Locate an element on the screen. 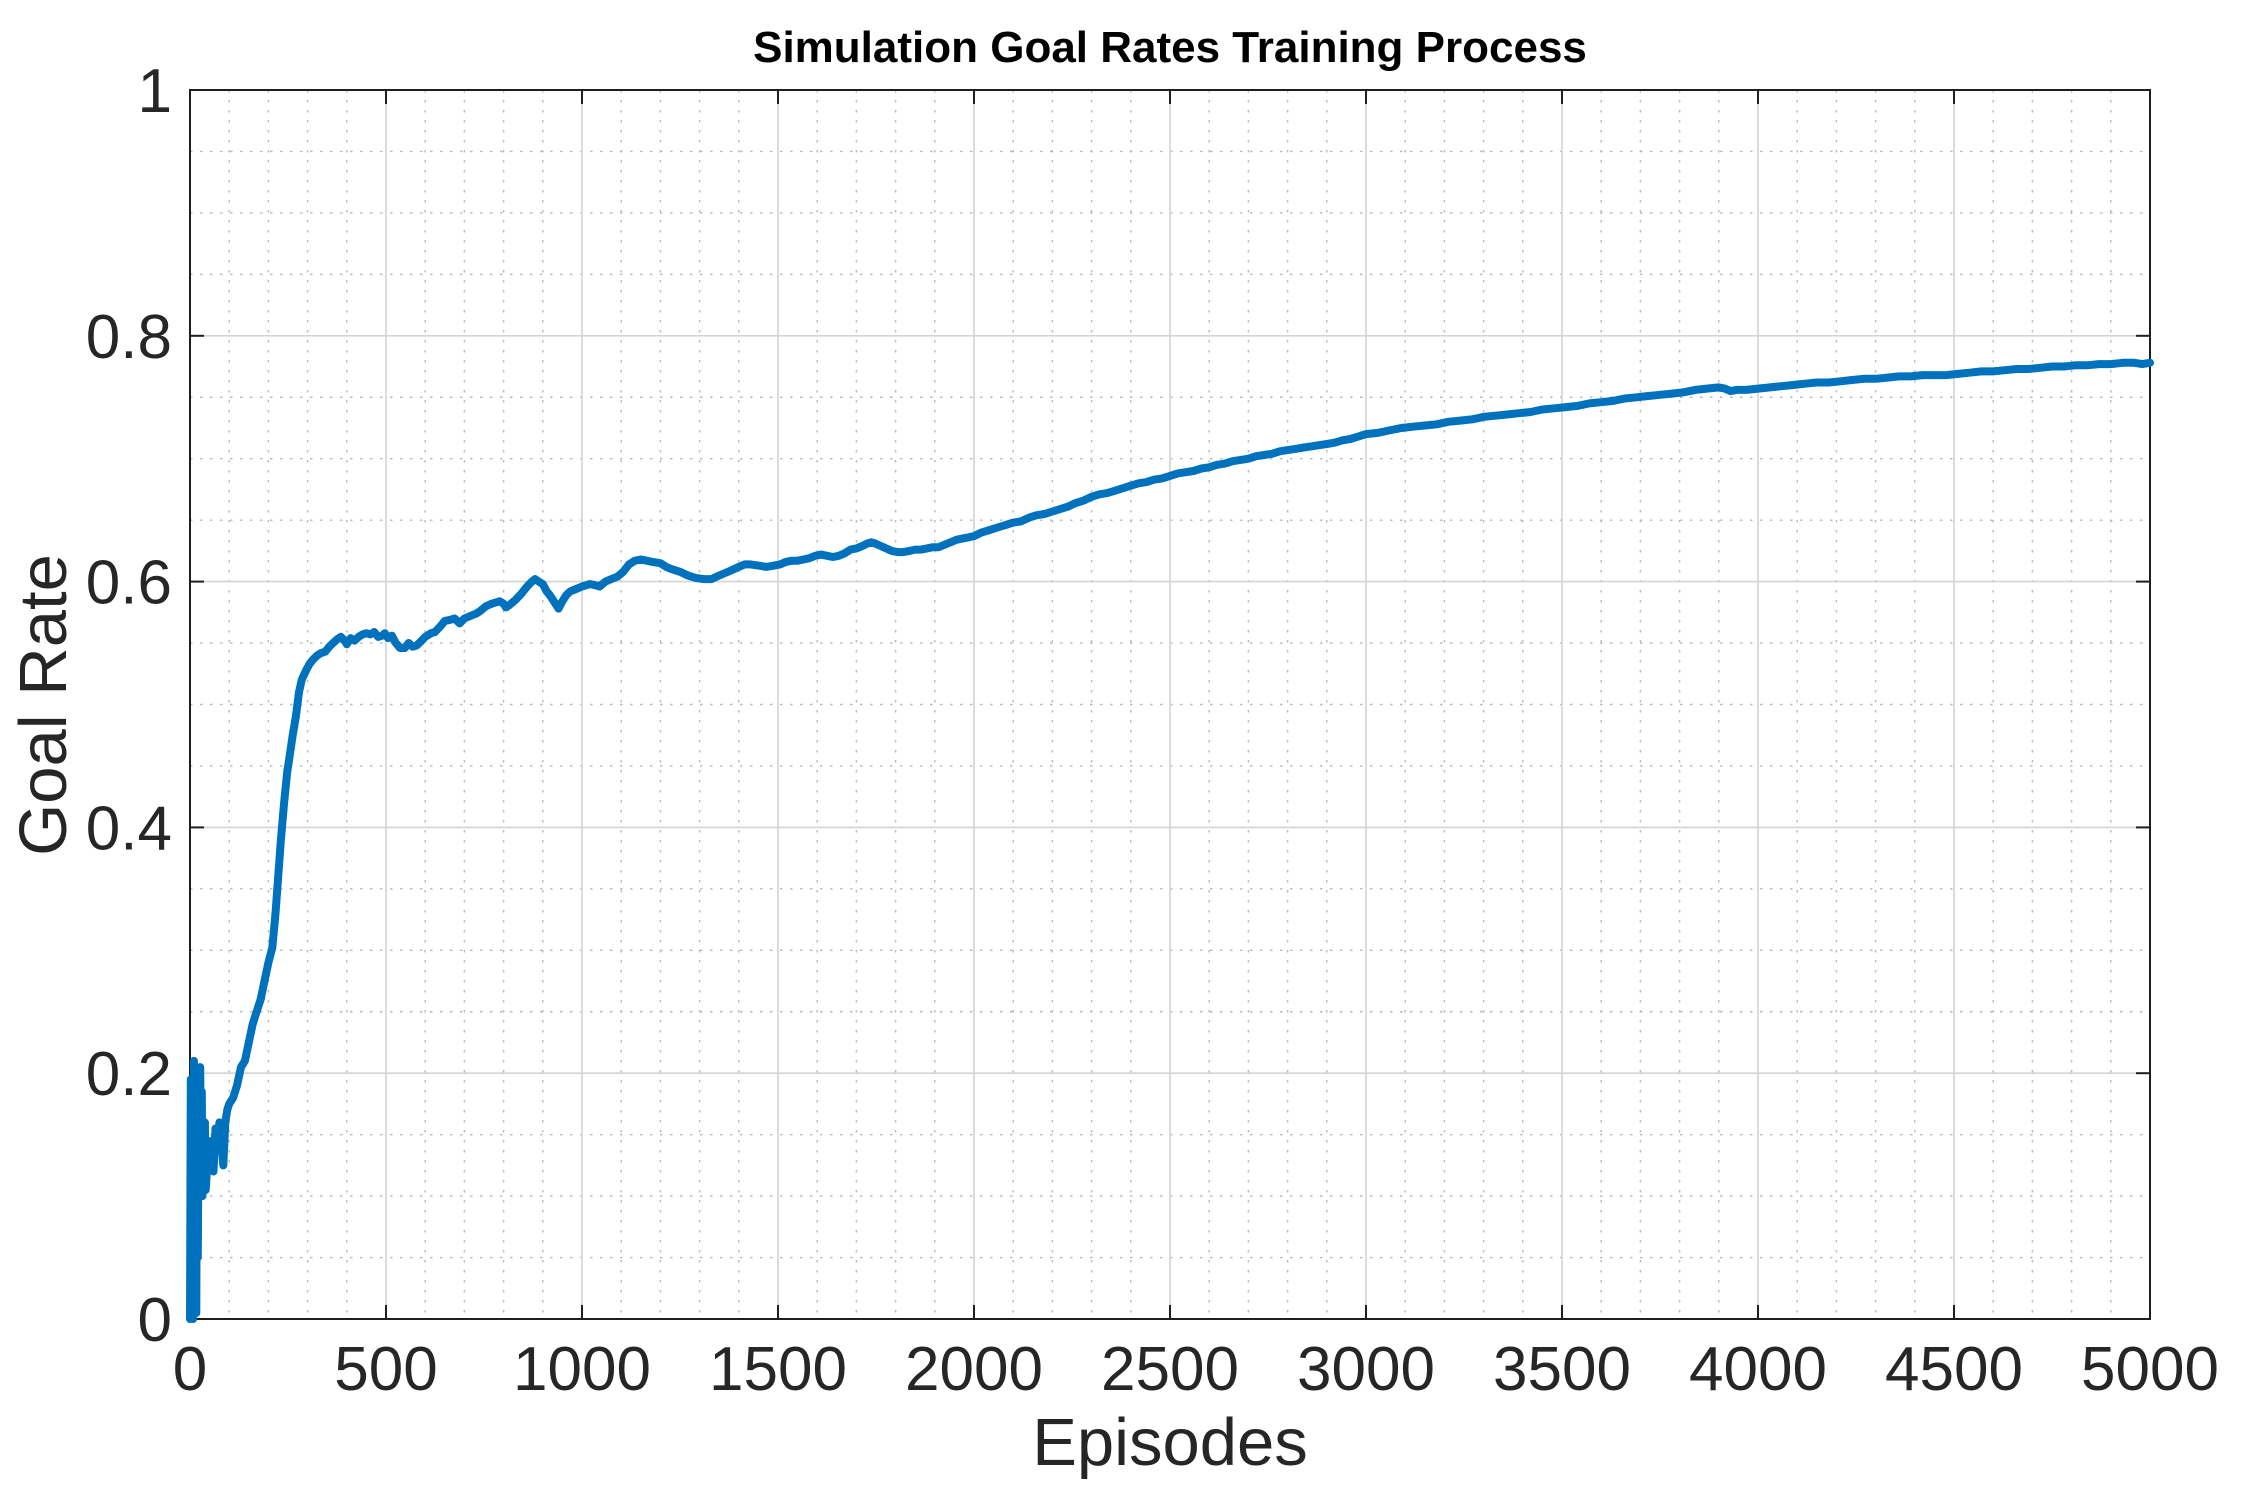 Image resolution: width=2243 pixels, height=1489 pixels. x-axis-label: Episodes is located at coordinates (1170, 1442).